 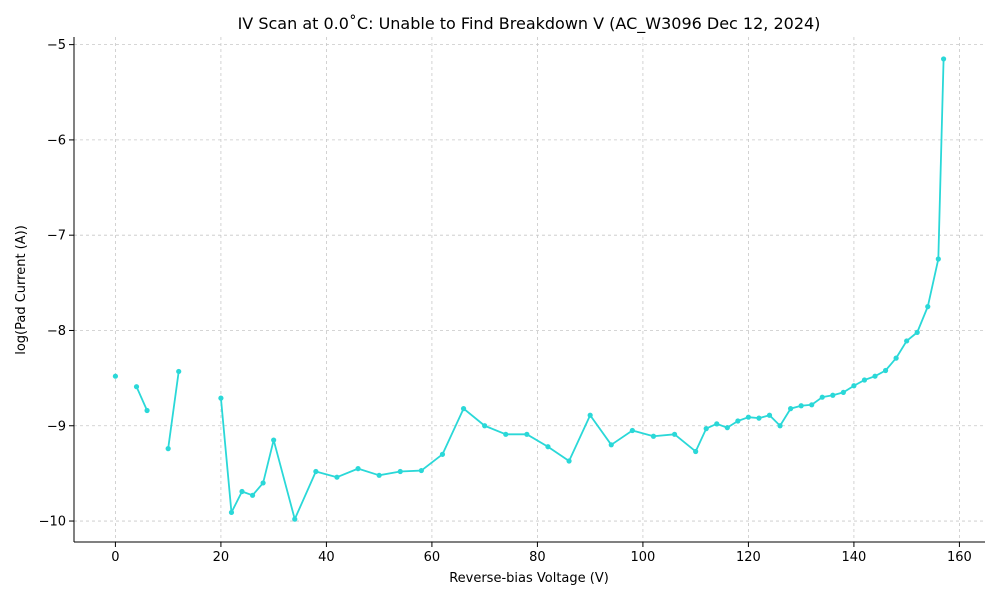 What do you see at coordinates (959, 557) in the screenshot?
I see `x-tick-label: 160` at bounding box center [959, 557].